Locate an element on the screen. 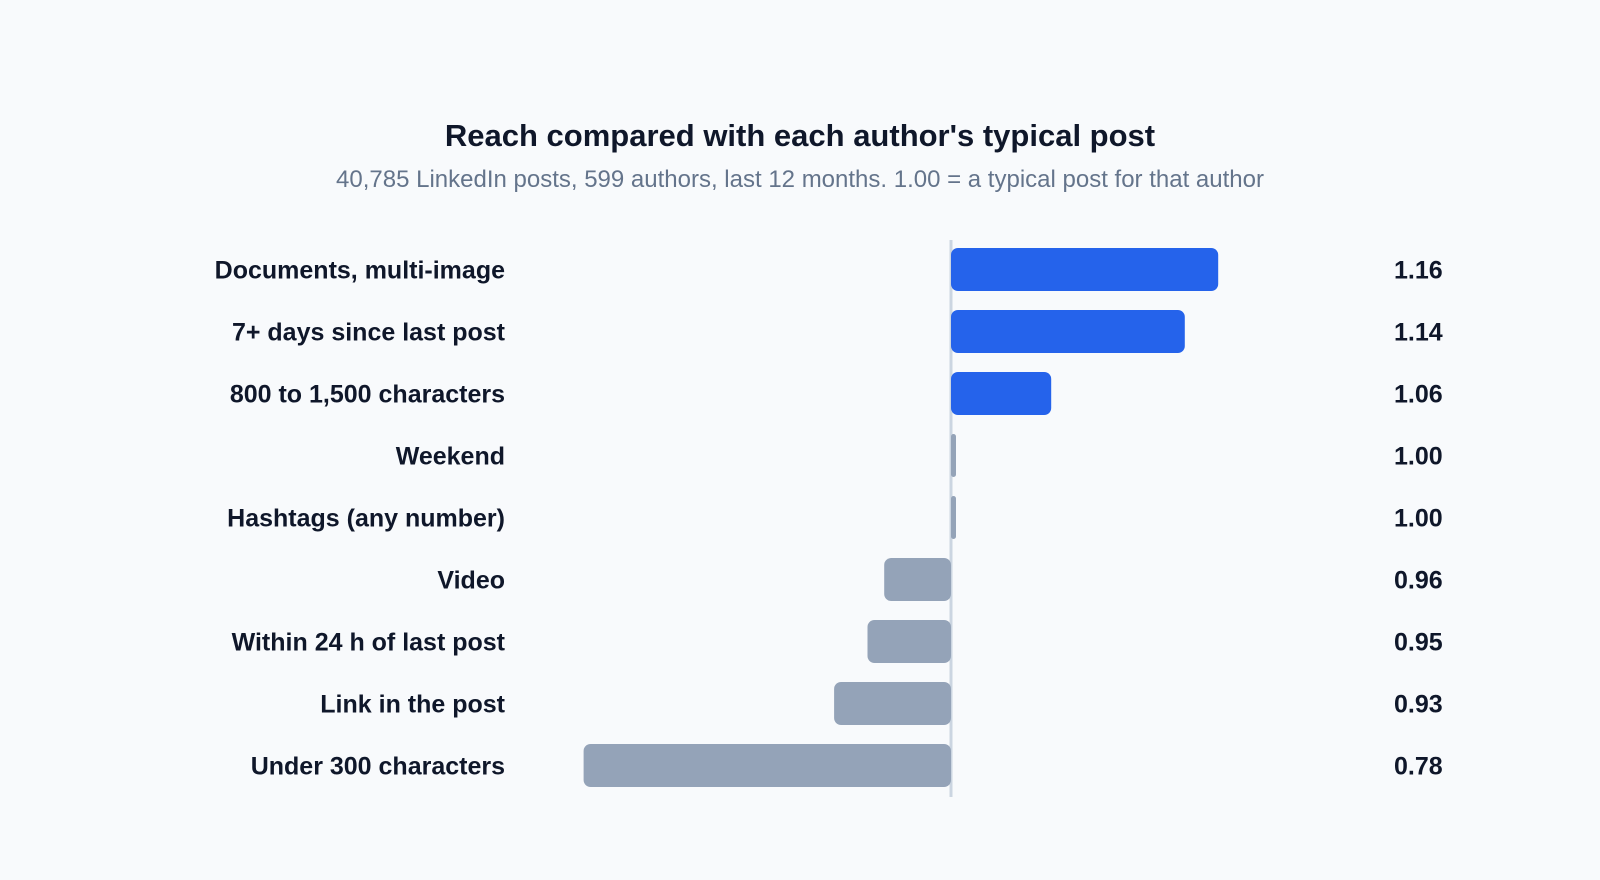 The height and width of the screenshot is (880, 1600). category-label: Documents, multi-image is located at coordinates (360, 271).